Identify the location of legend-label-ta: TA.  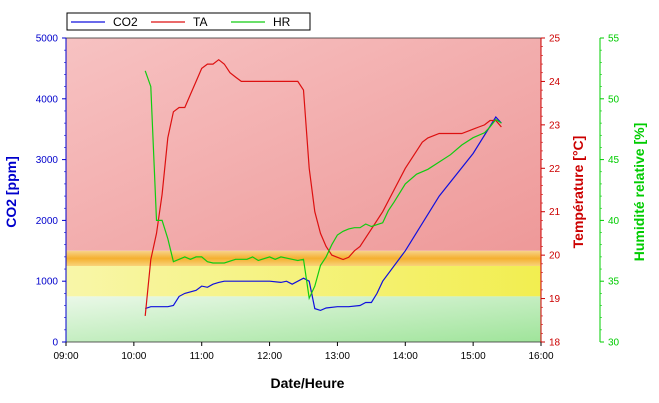
(200, 22).